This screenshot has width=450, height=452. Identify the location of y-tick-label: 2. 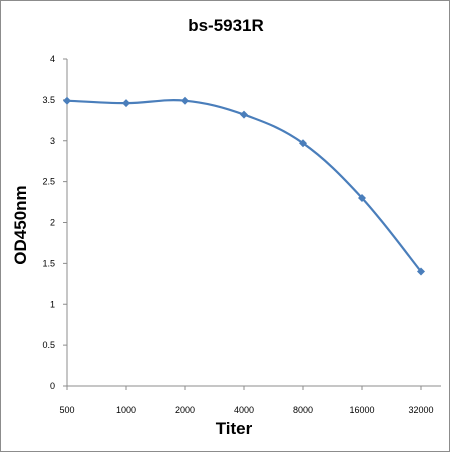
(52, 223).